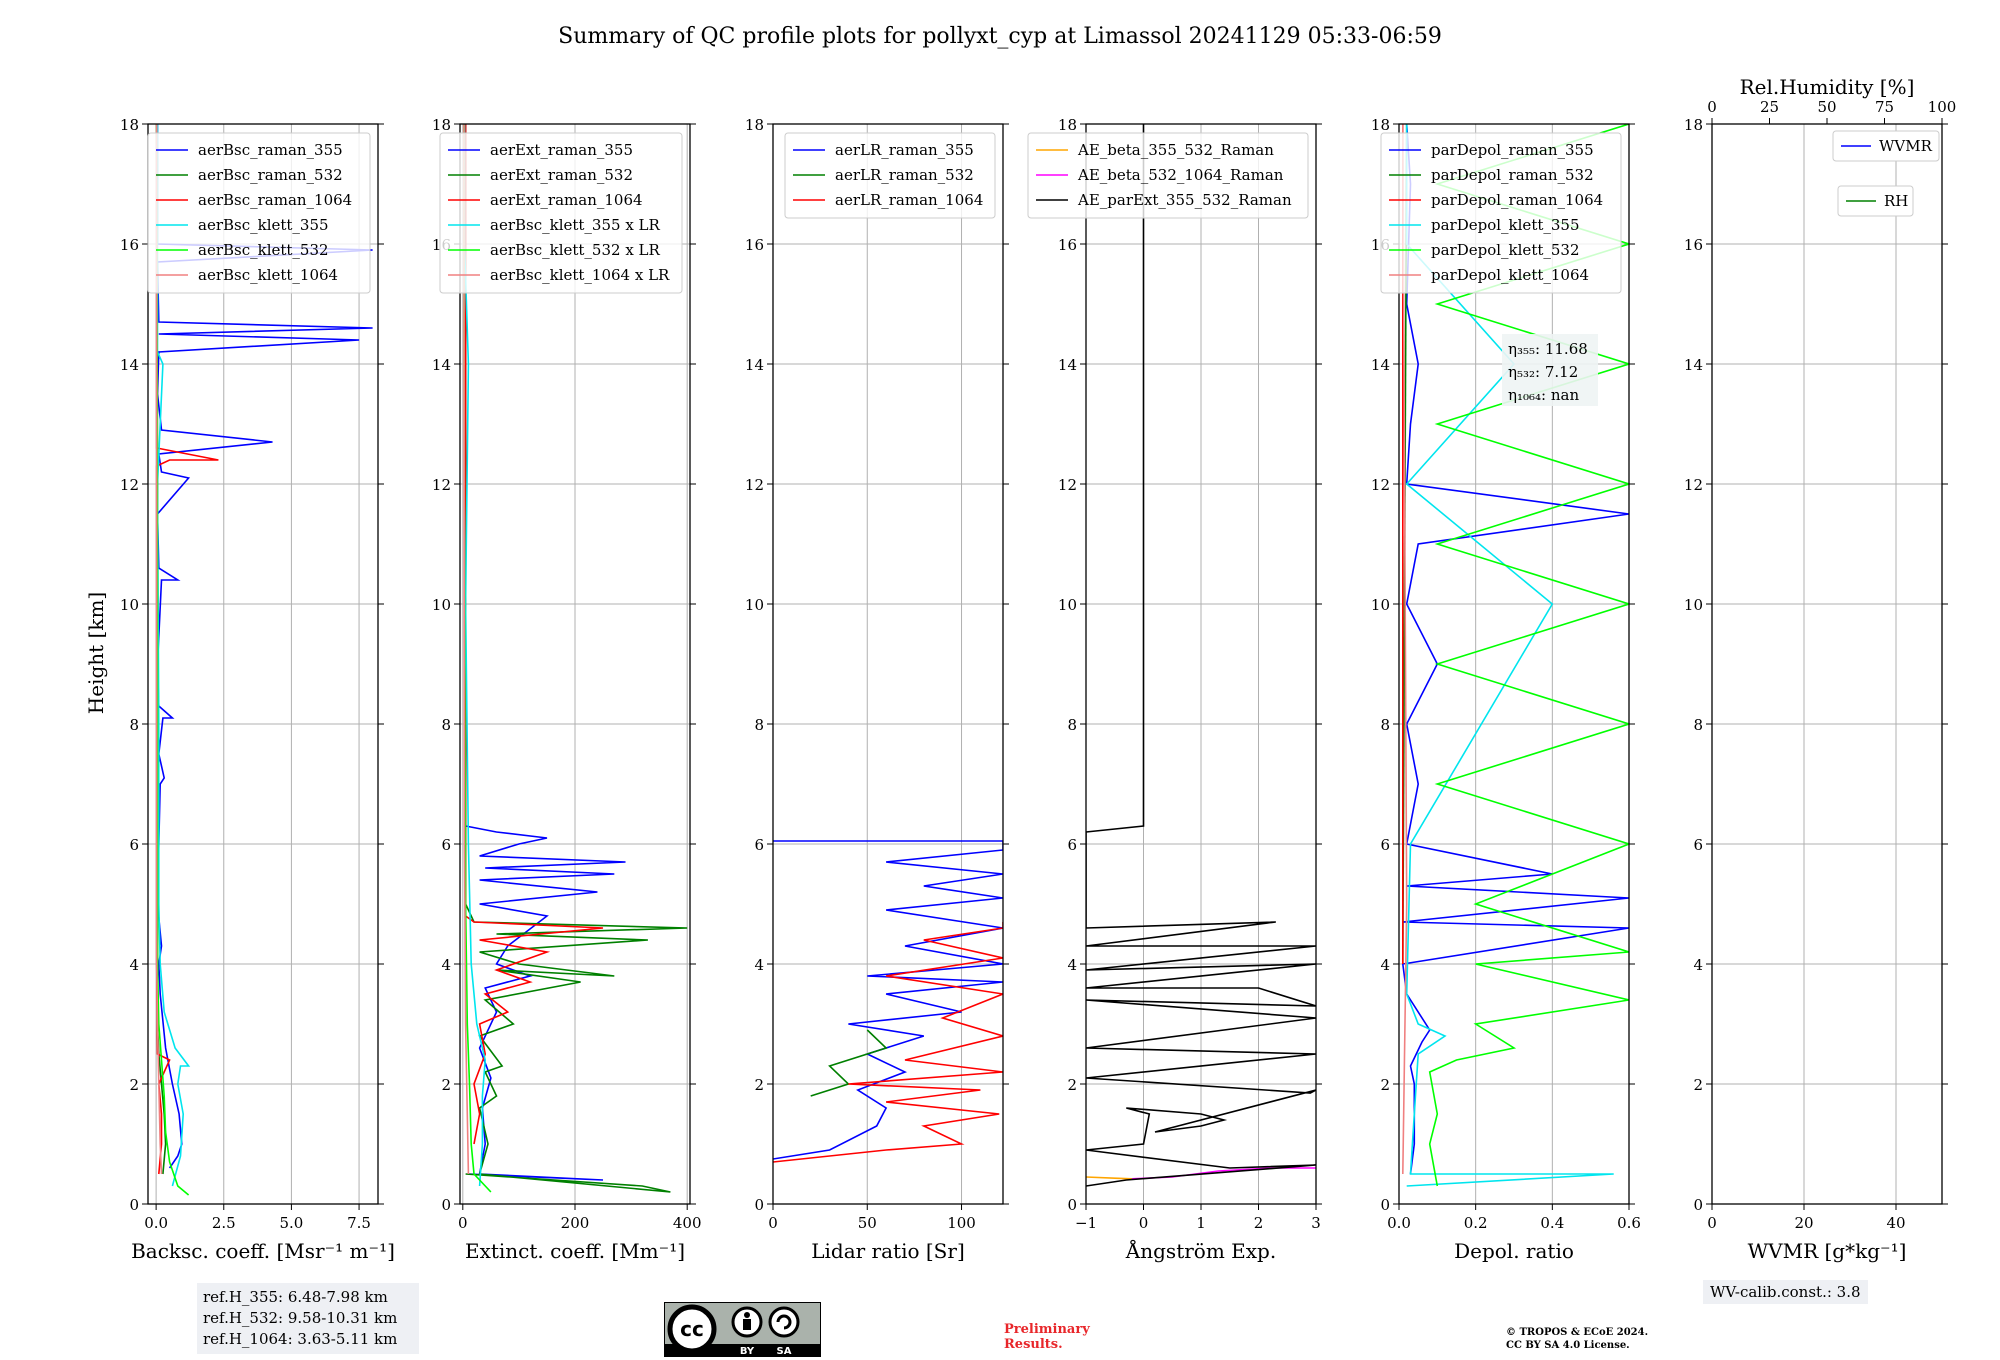 The height and width of the screenshot is (1360, 2000). I want to click on legend-label: aerLR_raman_355, so click(904, 150).